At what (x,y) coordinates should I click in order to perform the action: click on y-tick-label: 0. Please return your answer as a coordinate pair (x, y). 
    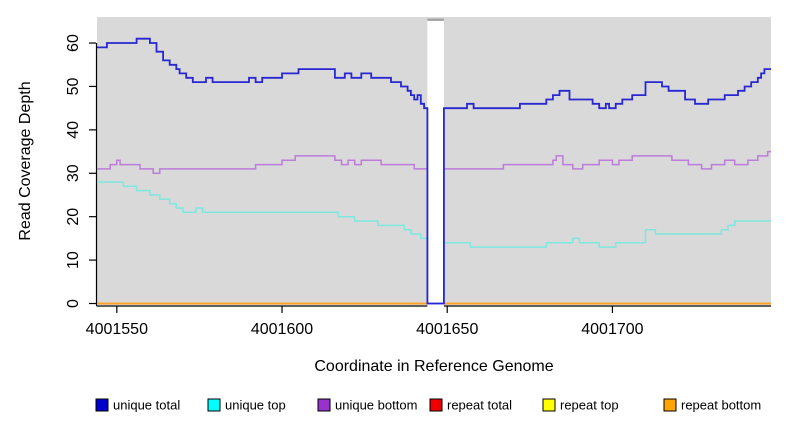
    Looking at the image, I should click on (73, 303).